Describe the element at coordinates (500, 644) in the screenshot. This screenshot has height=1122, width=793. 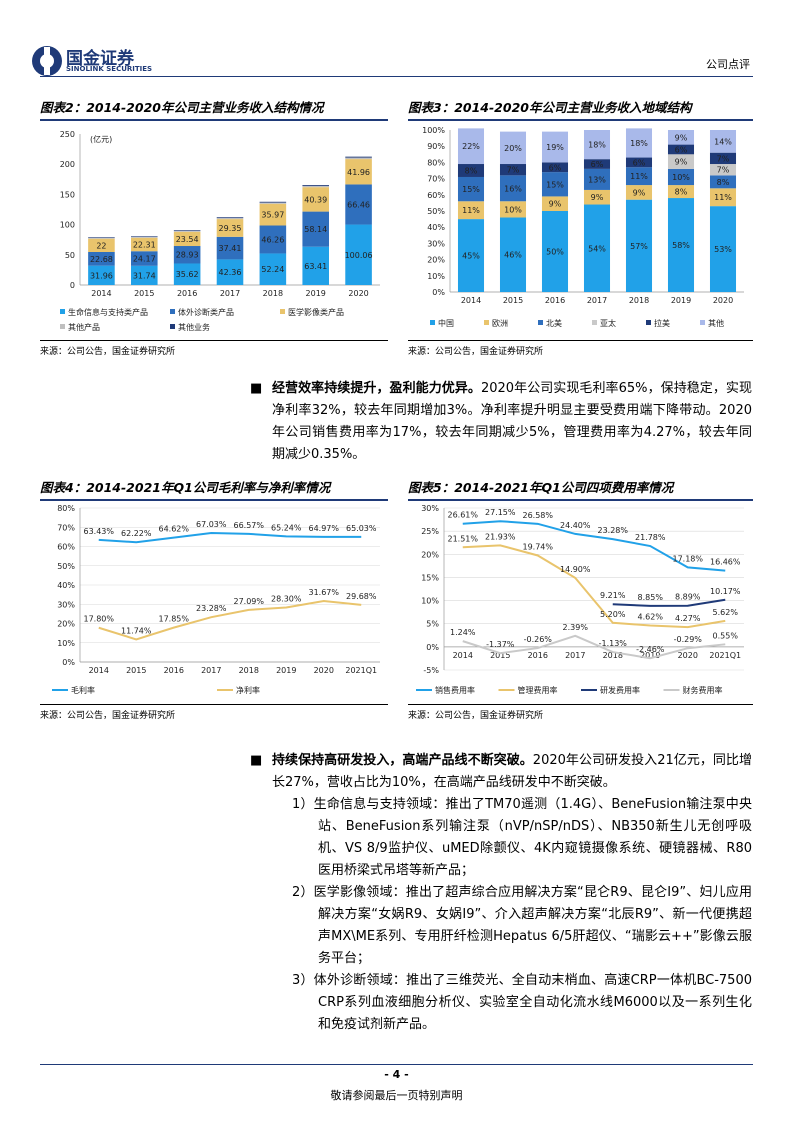
I see `data-label: -1.37%` at that location.